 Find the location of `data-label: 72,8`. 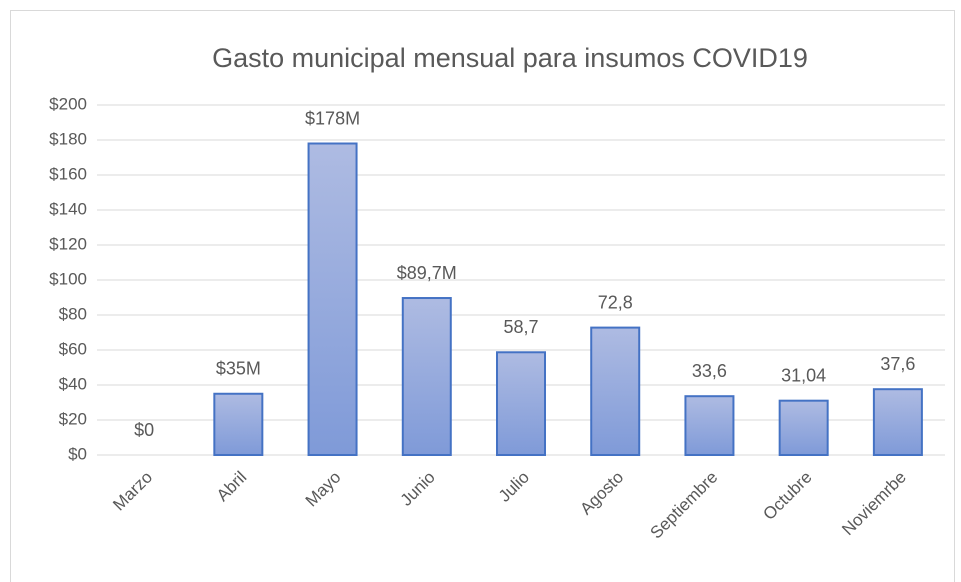

data-label: 72,8 is located at coordinates (615, 302).